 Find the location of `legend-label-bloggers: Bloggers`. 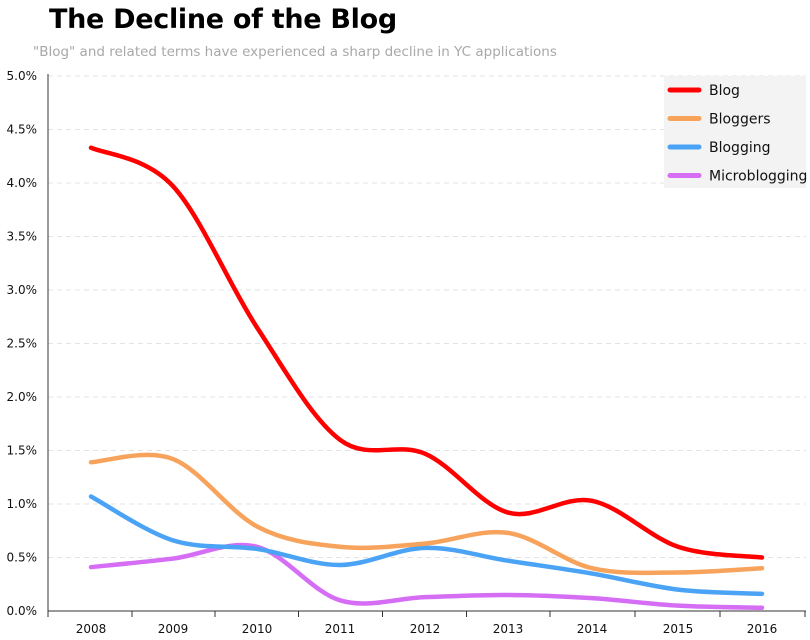

legend-label-bloggers: Bloggers is located at coordinates (740, 120).